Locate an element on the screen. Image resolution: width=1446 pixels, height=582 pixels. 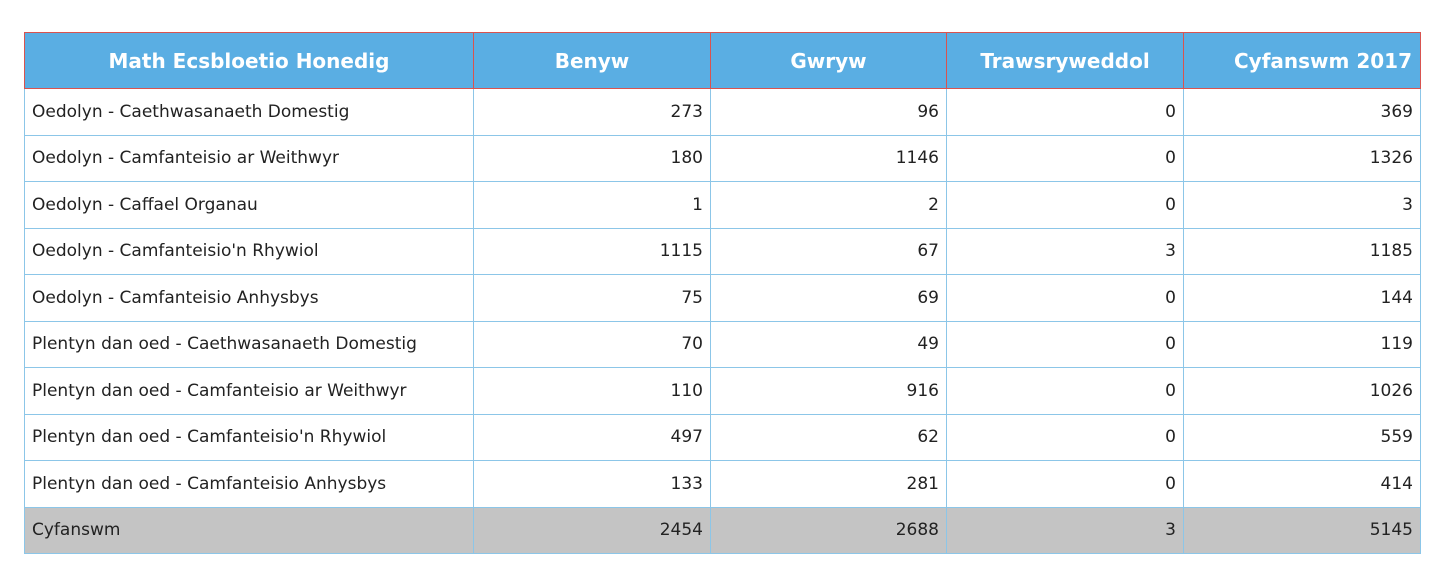
total-grand: 5145 is located at coordinates (1302, 530).